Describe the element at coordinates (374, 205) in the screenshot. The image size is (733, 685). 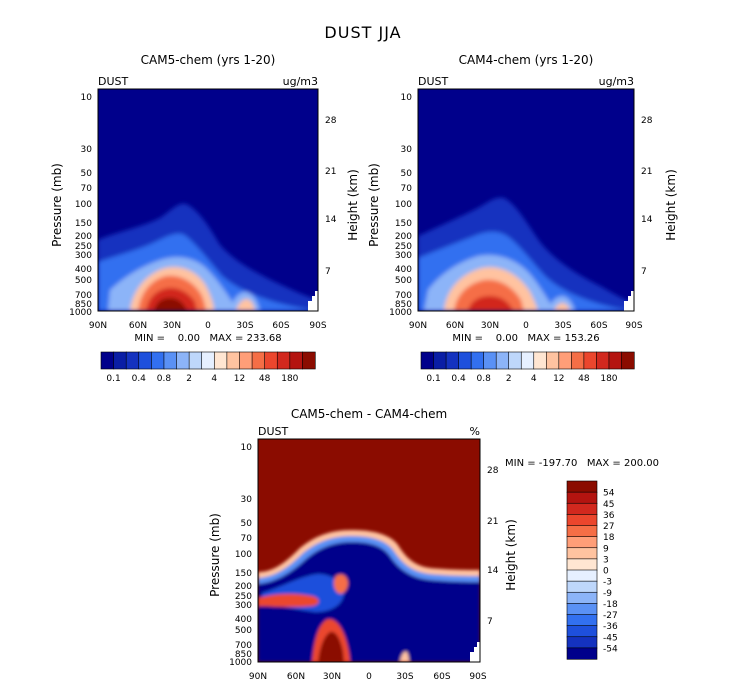
I see `panel-cam4-ylabel: Pressure (mb)` at that location.